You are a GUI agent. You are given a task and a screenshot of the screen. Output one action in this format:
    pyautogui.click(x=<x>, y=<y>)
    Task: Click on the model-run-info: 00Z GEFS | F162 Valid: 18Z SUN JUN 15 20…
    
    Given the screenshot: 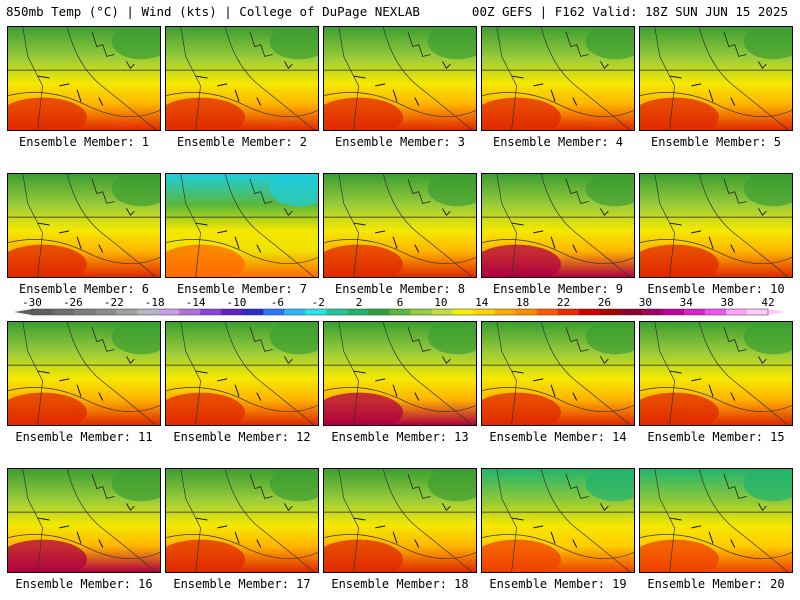 What is the action you would take?
    pyautogui.click(x=629, y=11)
    